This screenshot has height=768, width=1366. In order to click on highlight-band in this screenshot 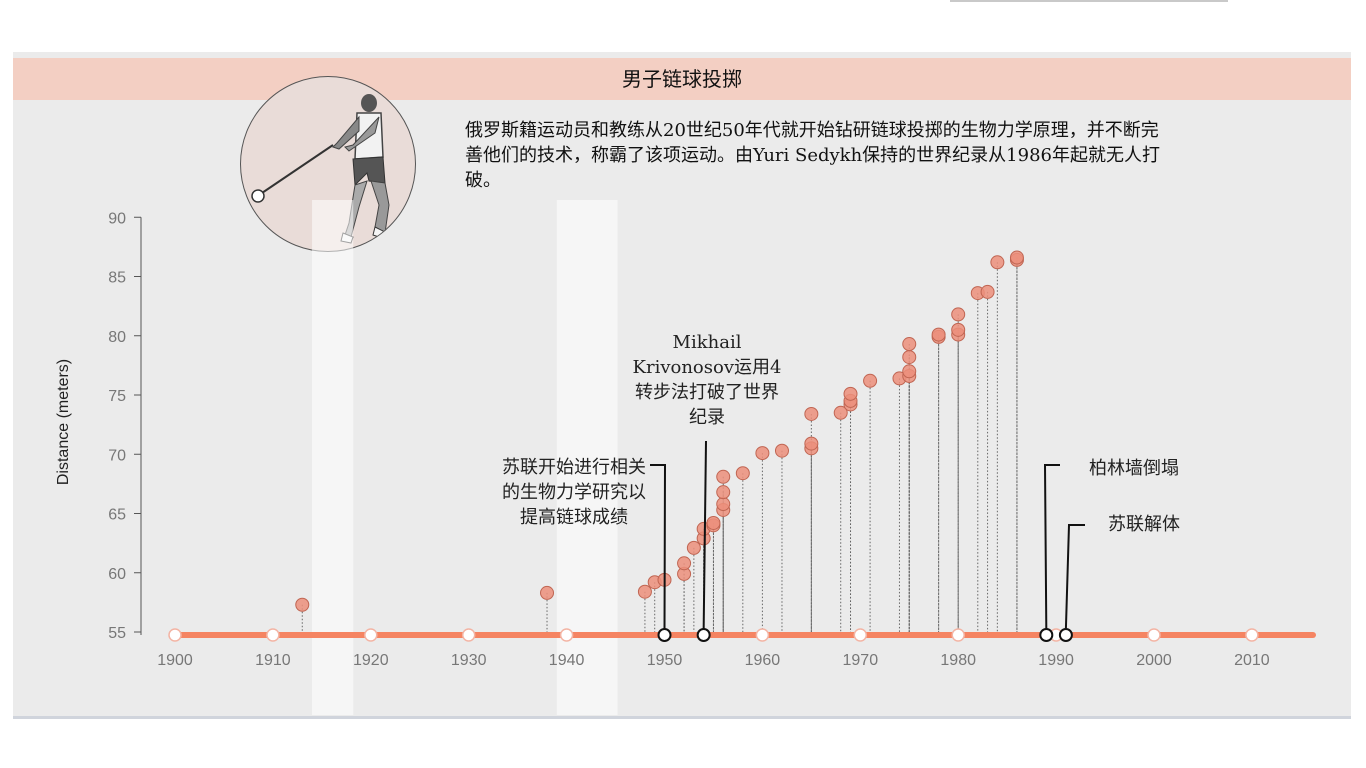, I will do `click(333, 457)`.